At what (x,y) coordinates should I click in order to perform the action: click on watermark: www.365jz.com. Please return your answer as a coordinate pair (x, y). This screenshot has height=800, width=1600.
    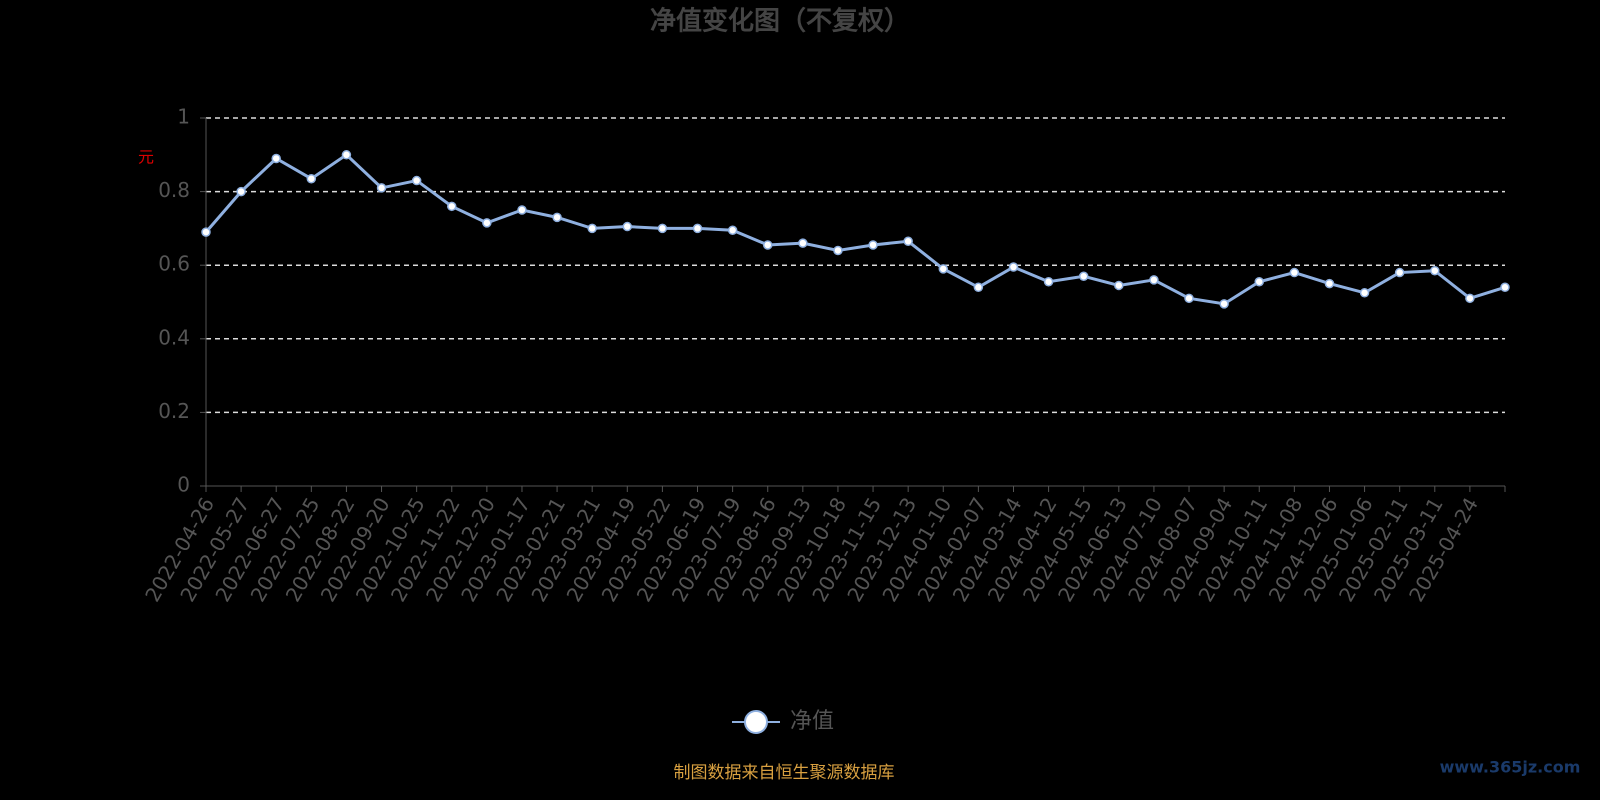
    Looking at the image, I should click on (1510, 767).